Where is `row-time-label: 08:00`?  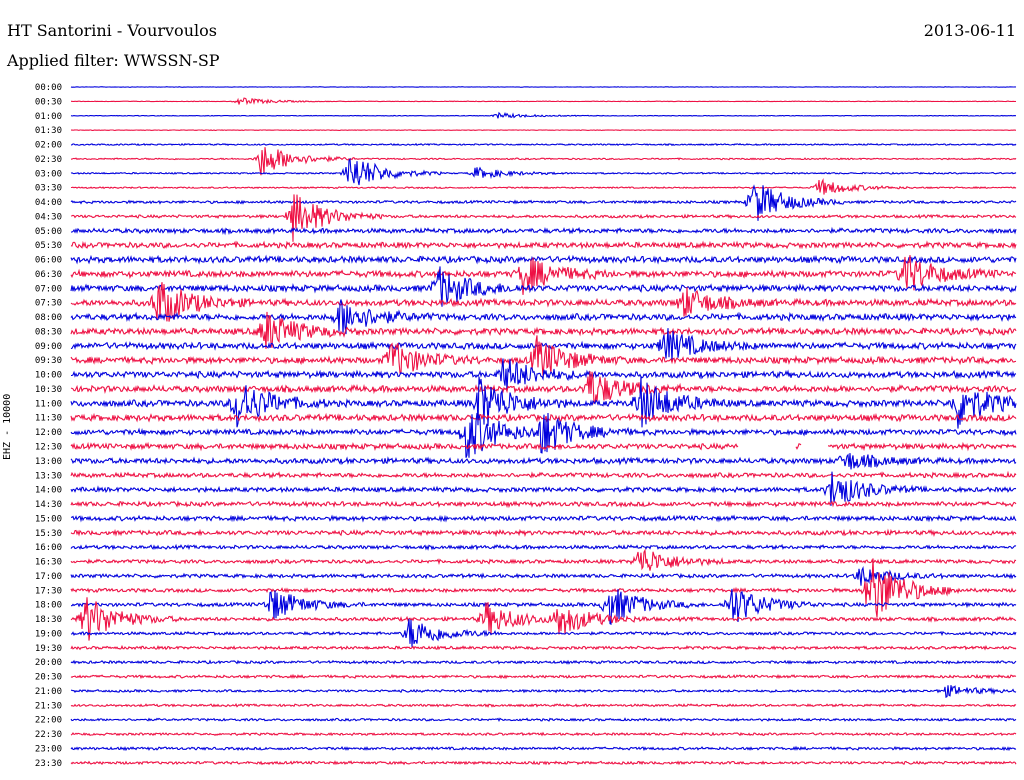
row-time-label: 08:00 is located at coordinates (48, 318).